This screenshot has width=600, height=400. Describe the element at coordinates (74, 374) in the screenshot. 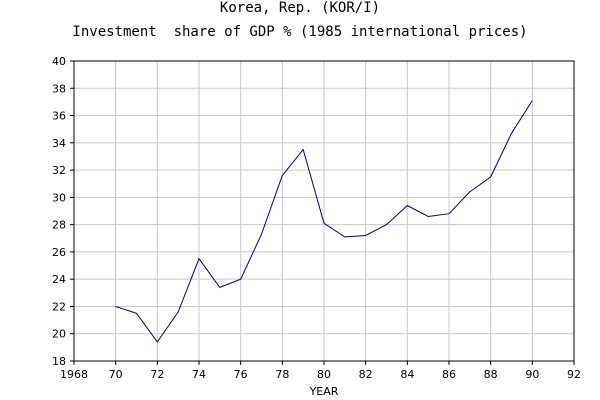

I see `x-tick-label: 1968` at that location.